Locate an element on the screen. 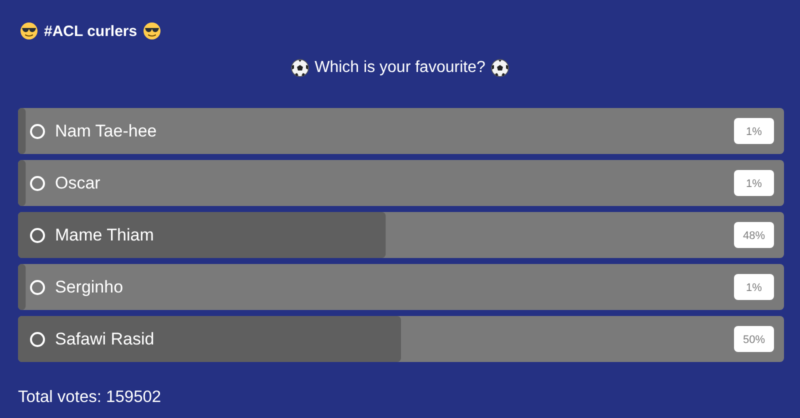  data-label: 50% is located at coordinates (754, 340).